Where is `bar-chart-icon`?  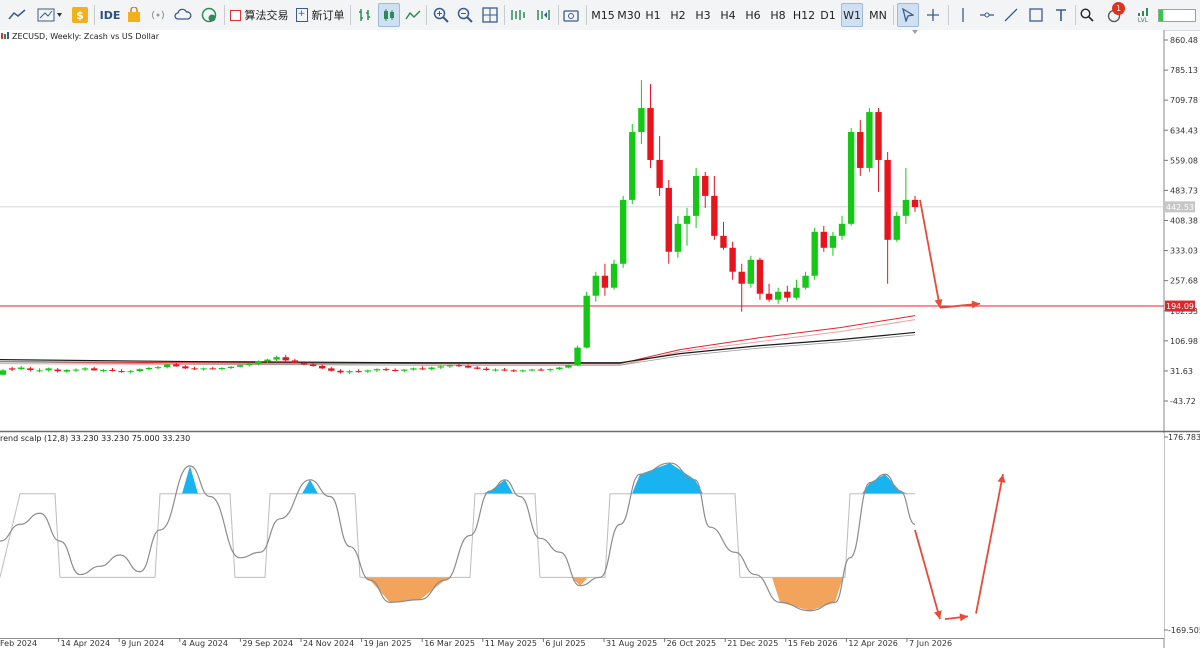
bar-chart-icon is located at coordinates (365, 15).